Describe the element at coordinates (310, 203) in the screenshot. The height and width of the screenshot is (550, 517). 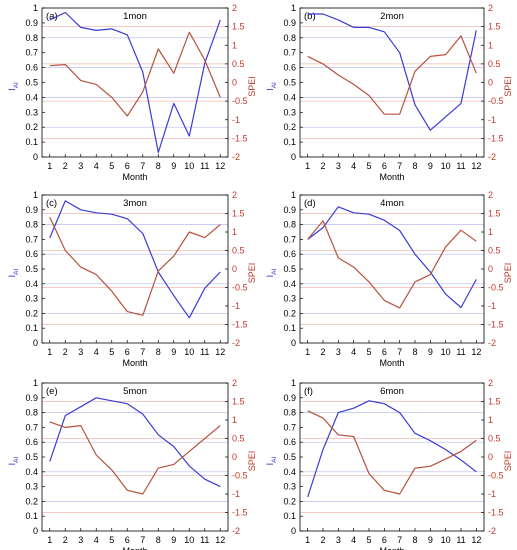
I see `panel-label: (d)` at that location.